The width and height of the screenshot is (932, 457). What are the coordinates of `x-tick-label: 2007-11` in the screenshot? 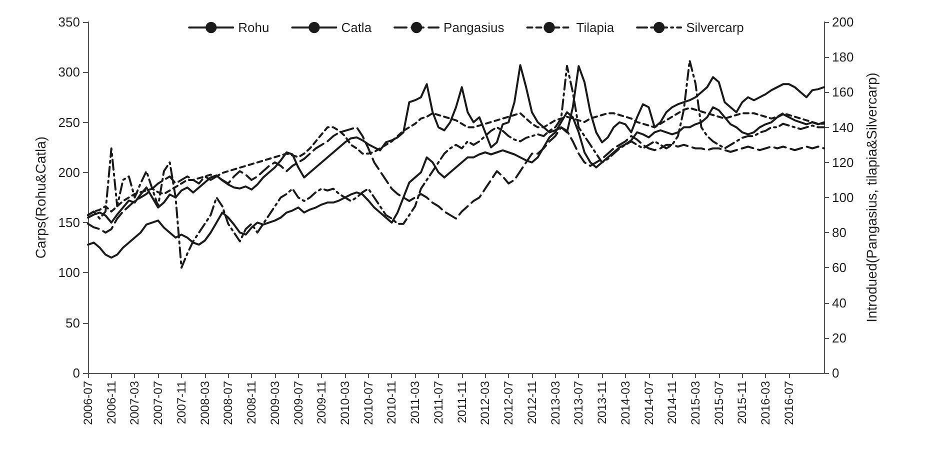 It's located at (181, 402).